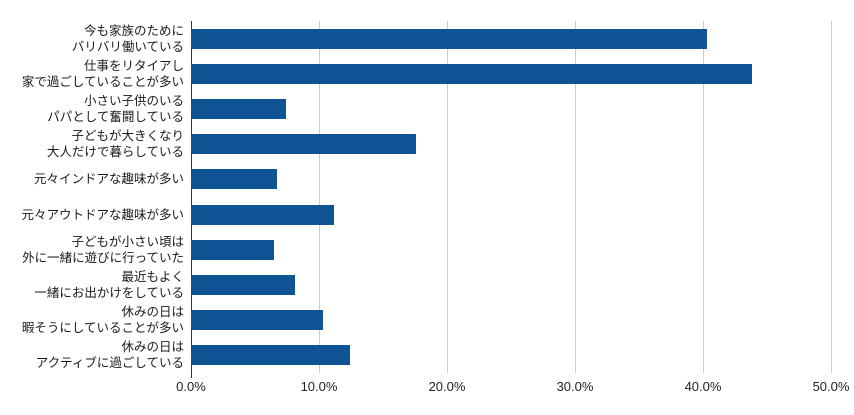 Image resolution: width=854 pixels, height=415 pixels. I want to click on category-label: 最近もよく 一緒にお出かけをしている, so click(109, 284).